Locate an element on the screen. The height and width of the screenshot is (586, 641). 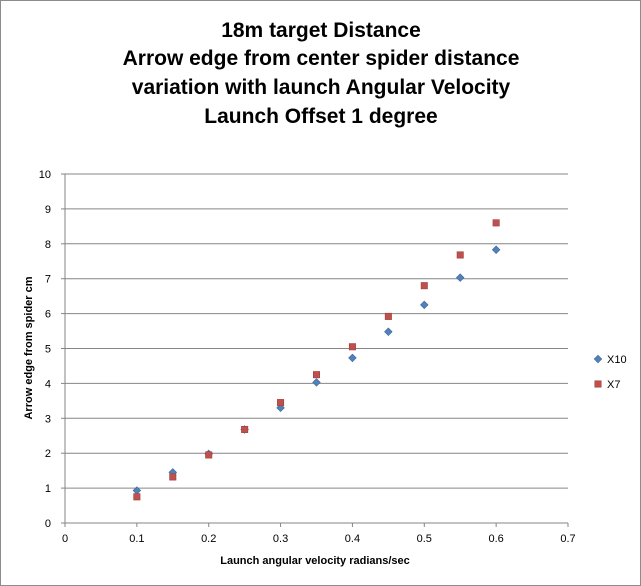
x-axis-title: Launch angular velocity radians/sec is located at coordinates (315, 561).